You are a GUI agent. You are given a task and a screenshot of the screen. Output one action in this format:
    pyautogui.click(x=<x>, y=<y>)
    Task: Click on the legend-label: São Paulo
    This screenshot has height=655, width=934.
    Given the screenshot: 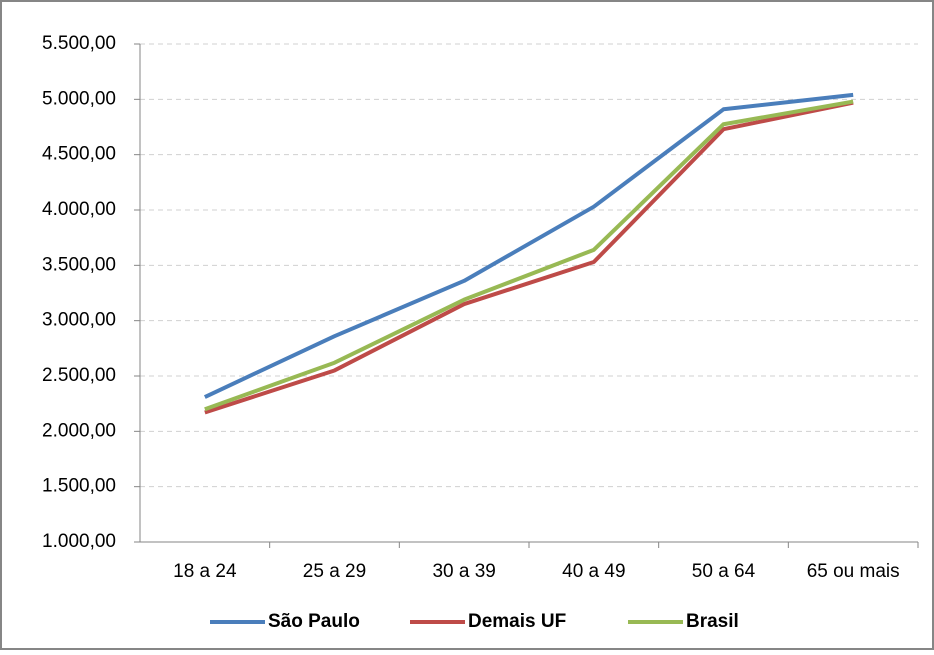 What is the action you would take?
    pyautogui.click(x=314, y=621)
    